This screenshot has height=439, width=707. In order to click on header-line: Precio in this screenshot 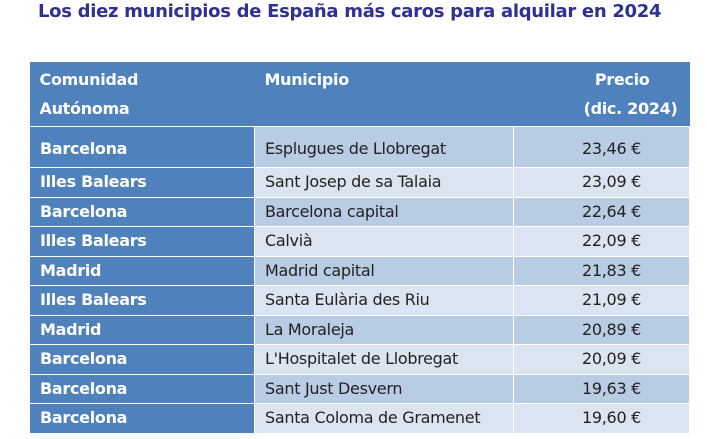, I will do `click(622, 79)`.